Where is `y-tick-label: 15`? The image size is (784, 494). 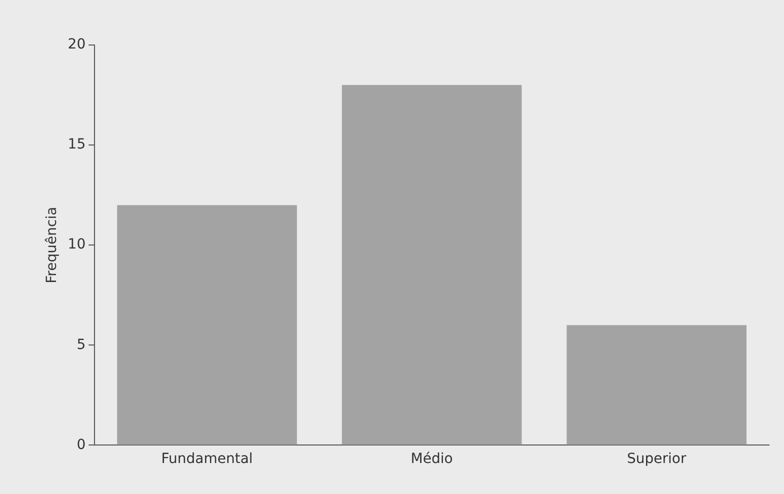 y-tick-label: 15 is located at coordinates (77, 144).